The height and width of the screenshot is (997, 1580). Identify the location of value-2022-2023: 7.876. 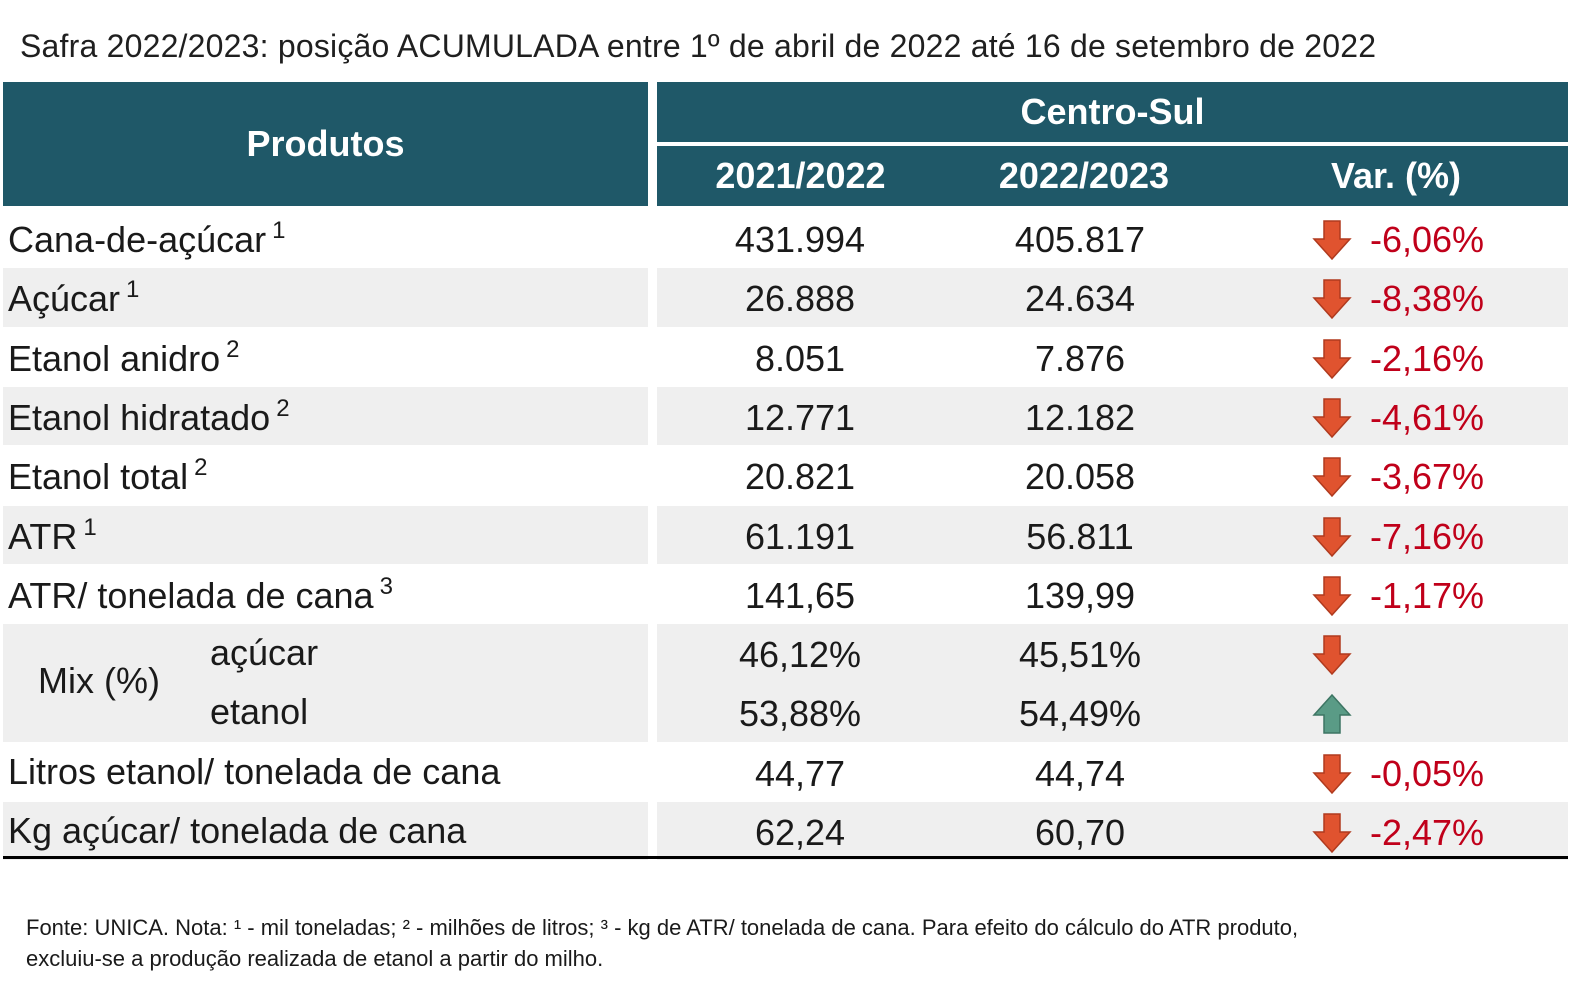
(1080, 358).